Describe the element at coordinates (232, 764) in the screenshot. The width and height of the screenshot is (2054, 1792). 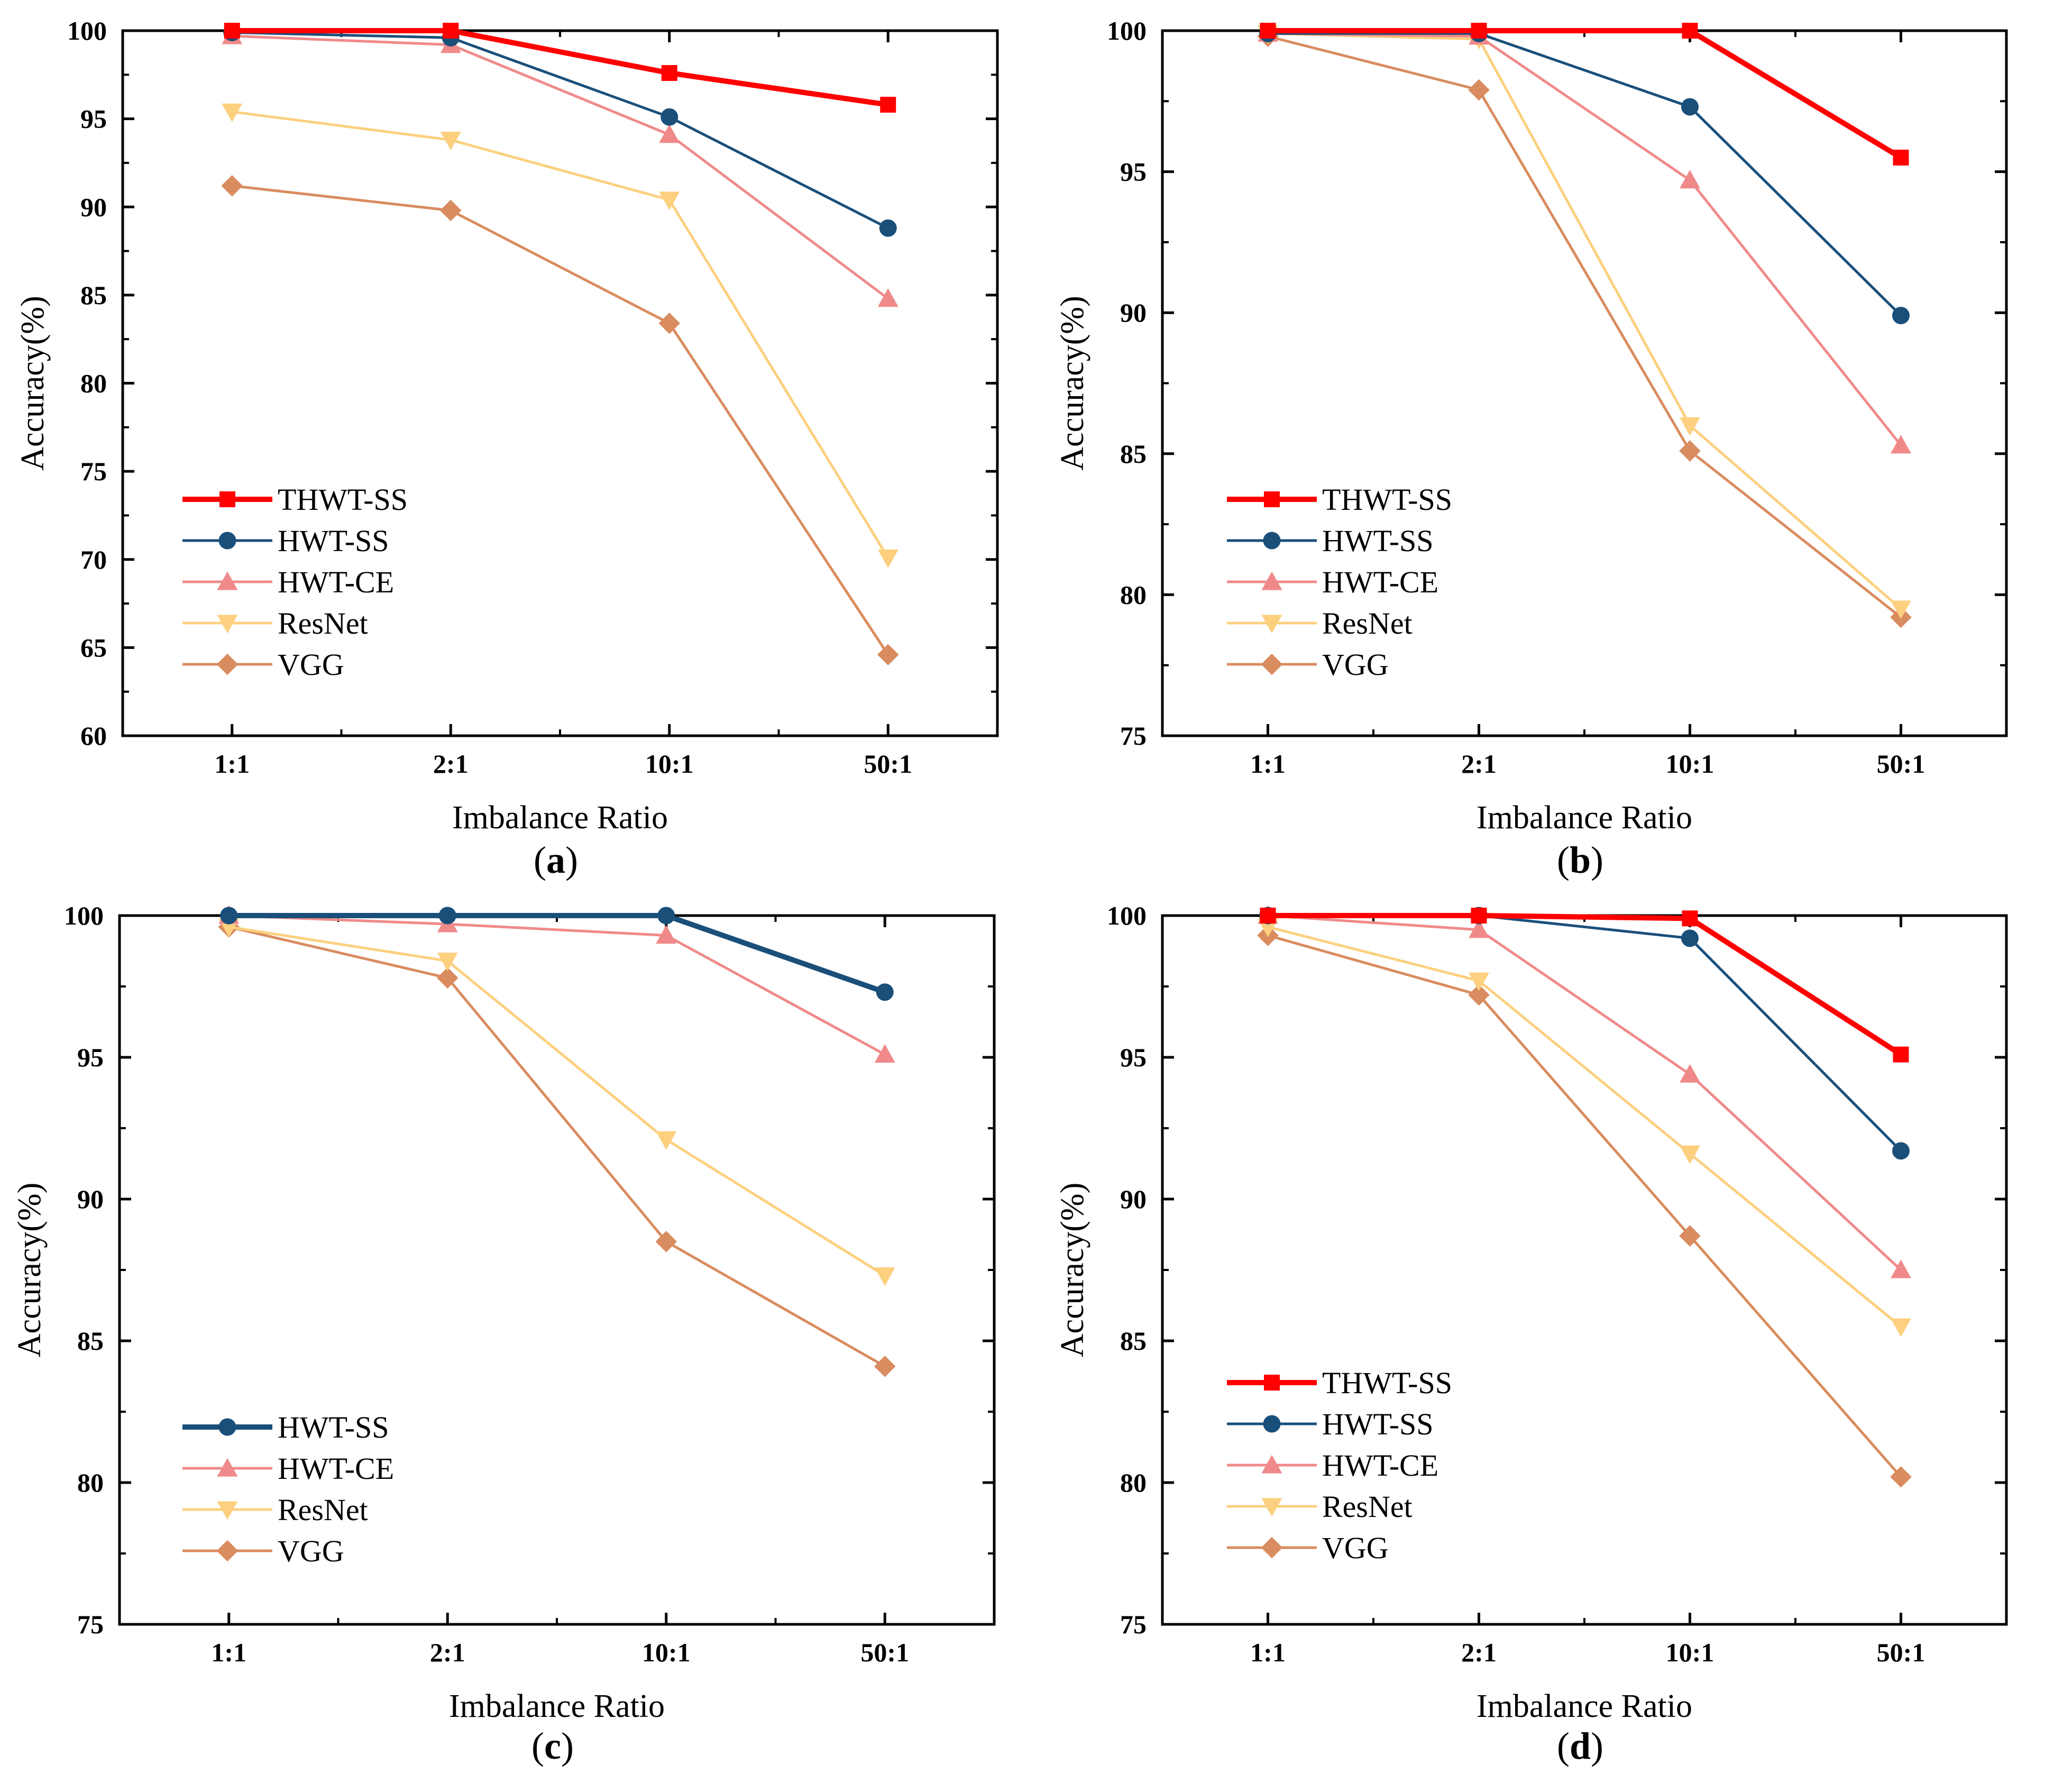
I see `x-tick-label: 1:1` at that location.